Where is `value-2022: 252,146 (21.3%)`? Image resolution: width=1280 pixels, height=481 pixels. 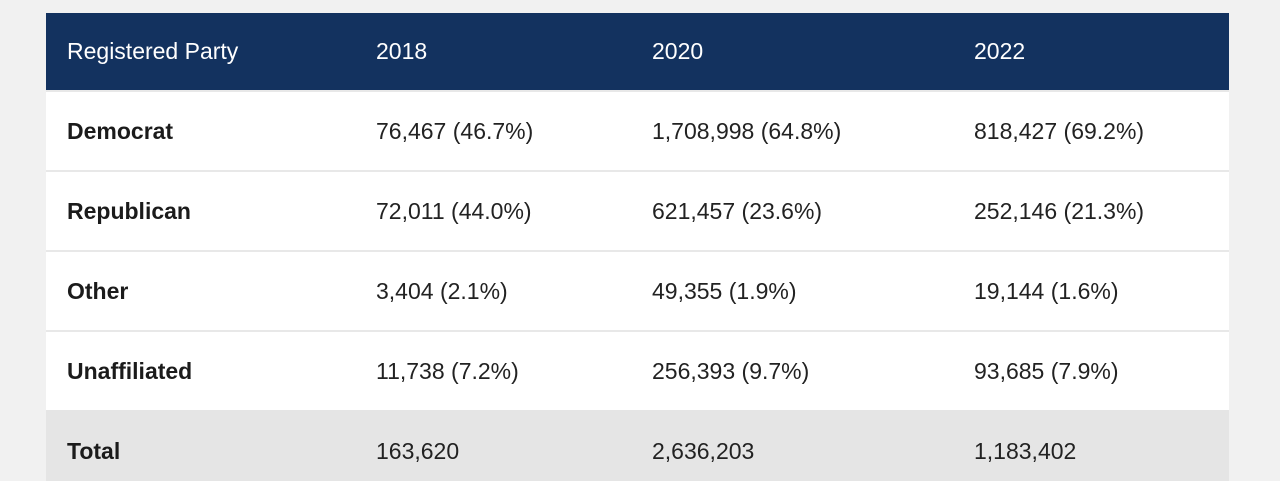
value-2022: 252,146 (21.3%) is located at coordinates (1059, 210).